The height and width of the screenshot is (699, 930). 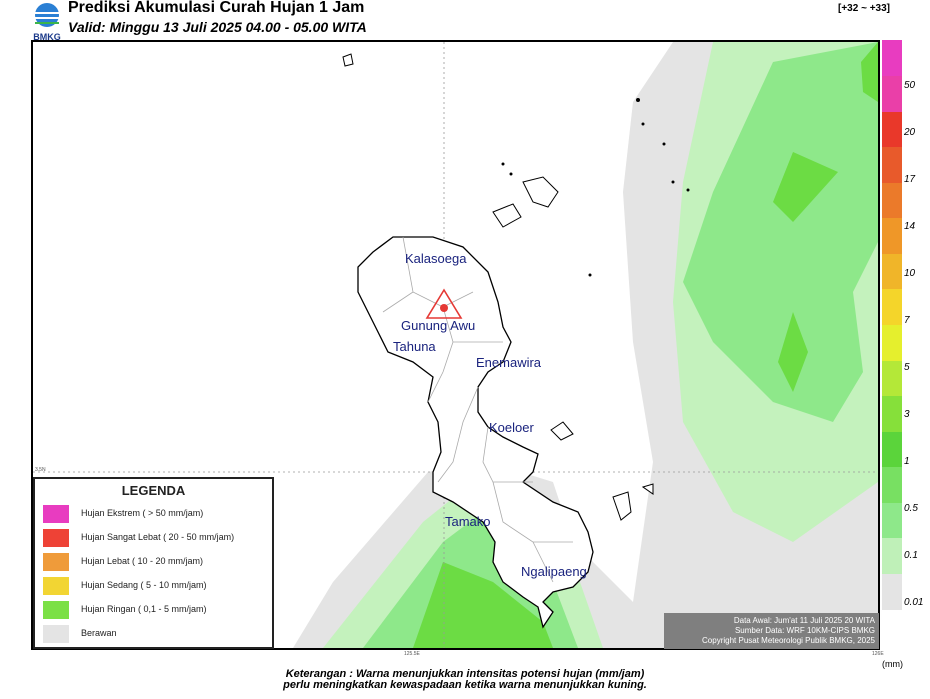 What do you see at coordinates (144, 585) in the screenshot?
I see `legend-label: Hujan Sedang ( 5 - 10 mm/jam)` at bounding box center [144, 585].